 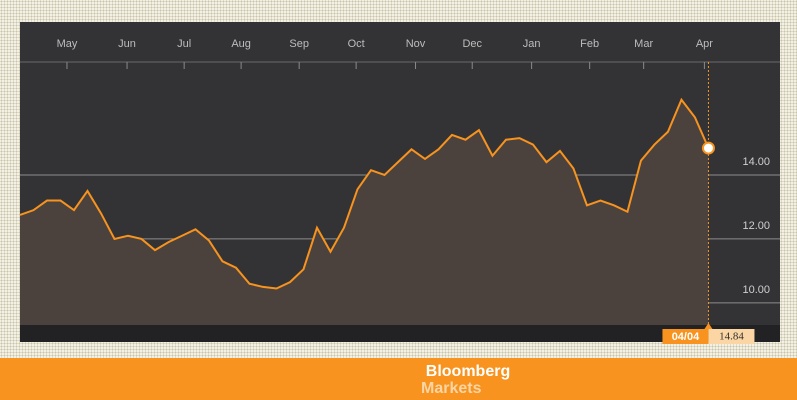 I want to click on bottom-strip, so click(x=400, y=333).